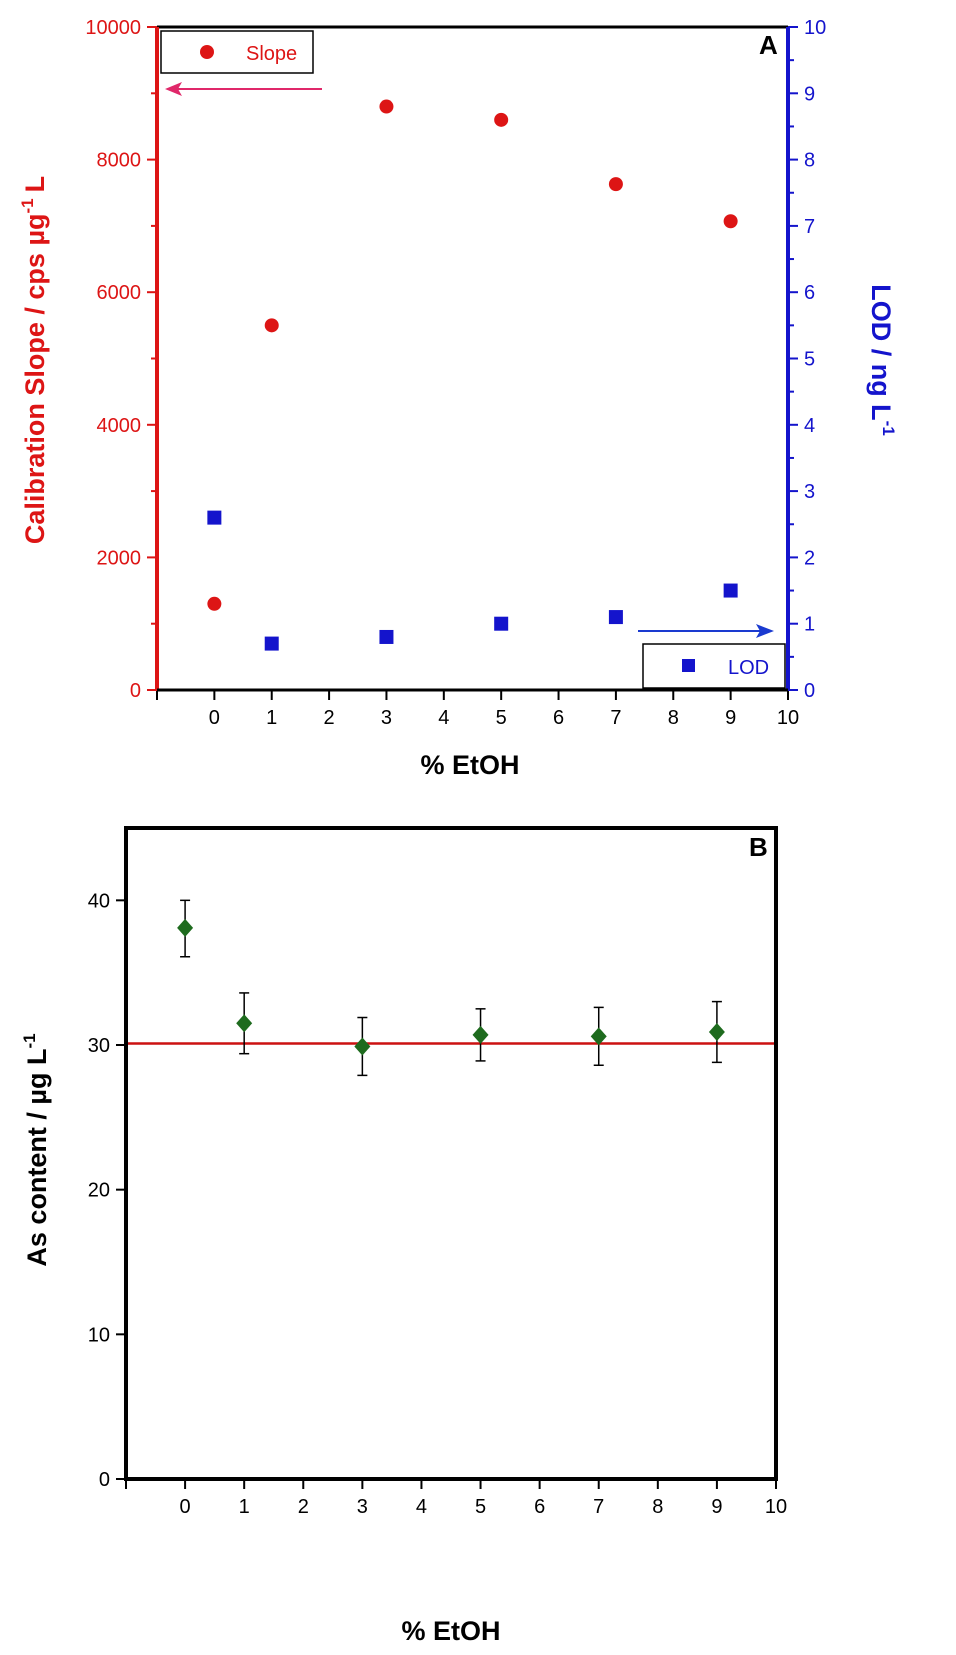 The height and width of the screenshot is (1655, 956). I want to click on panel-b-x-axis-title: % EtOH, so click(450, 1631).